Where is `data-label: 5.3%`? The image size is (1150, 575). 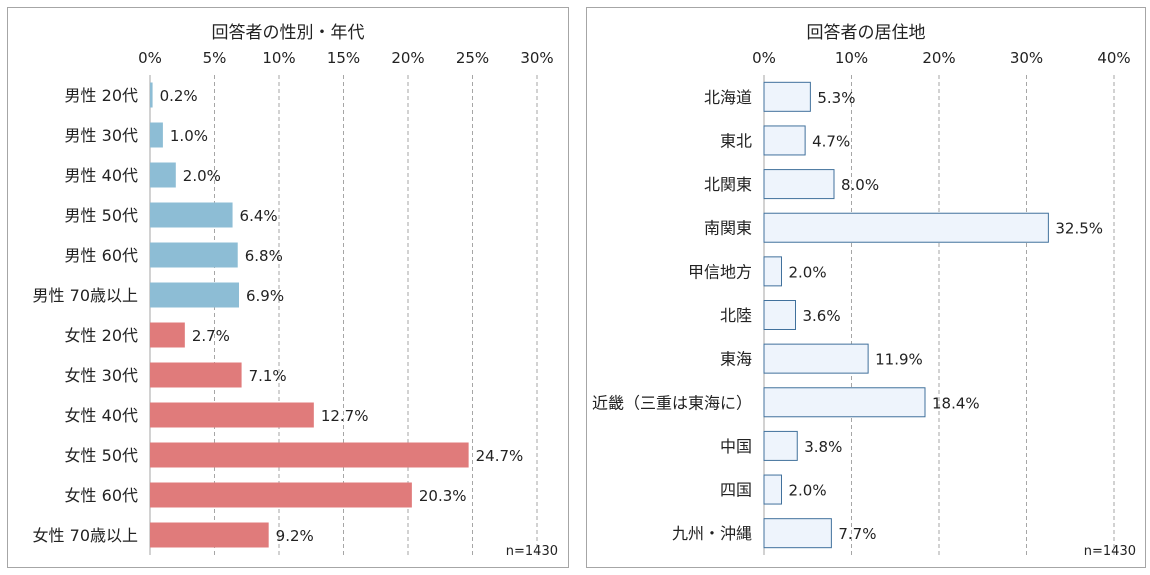
data-label: 5.3% is located at coordinates (836, 98).